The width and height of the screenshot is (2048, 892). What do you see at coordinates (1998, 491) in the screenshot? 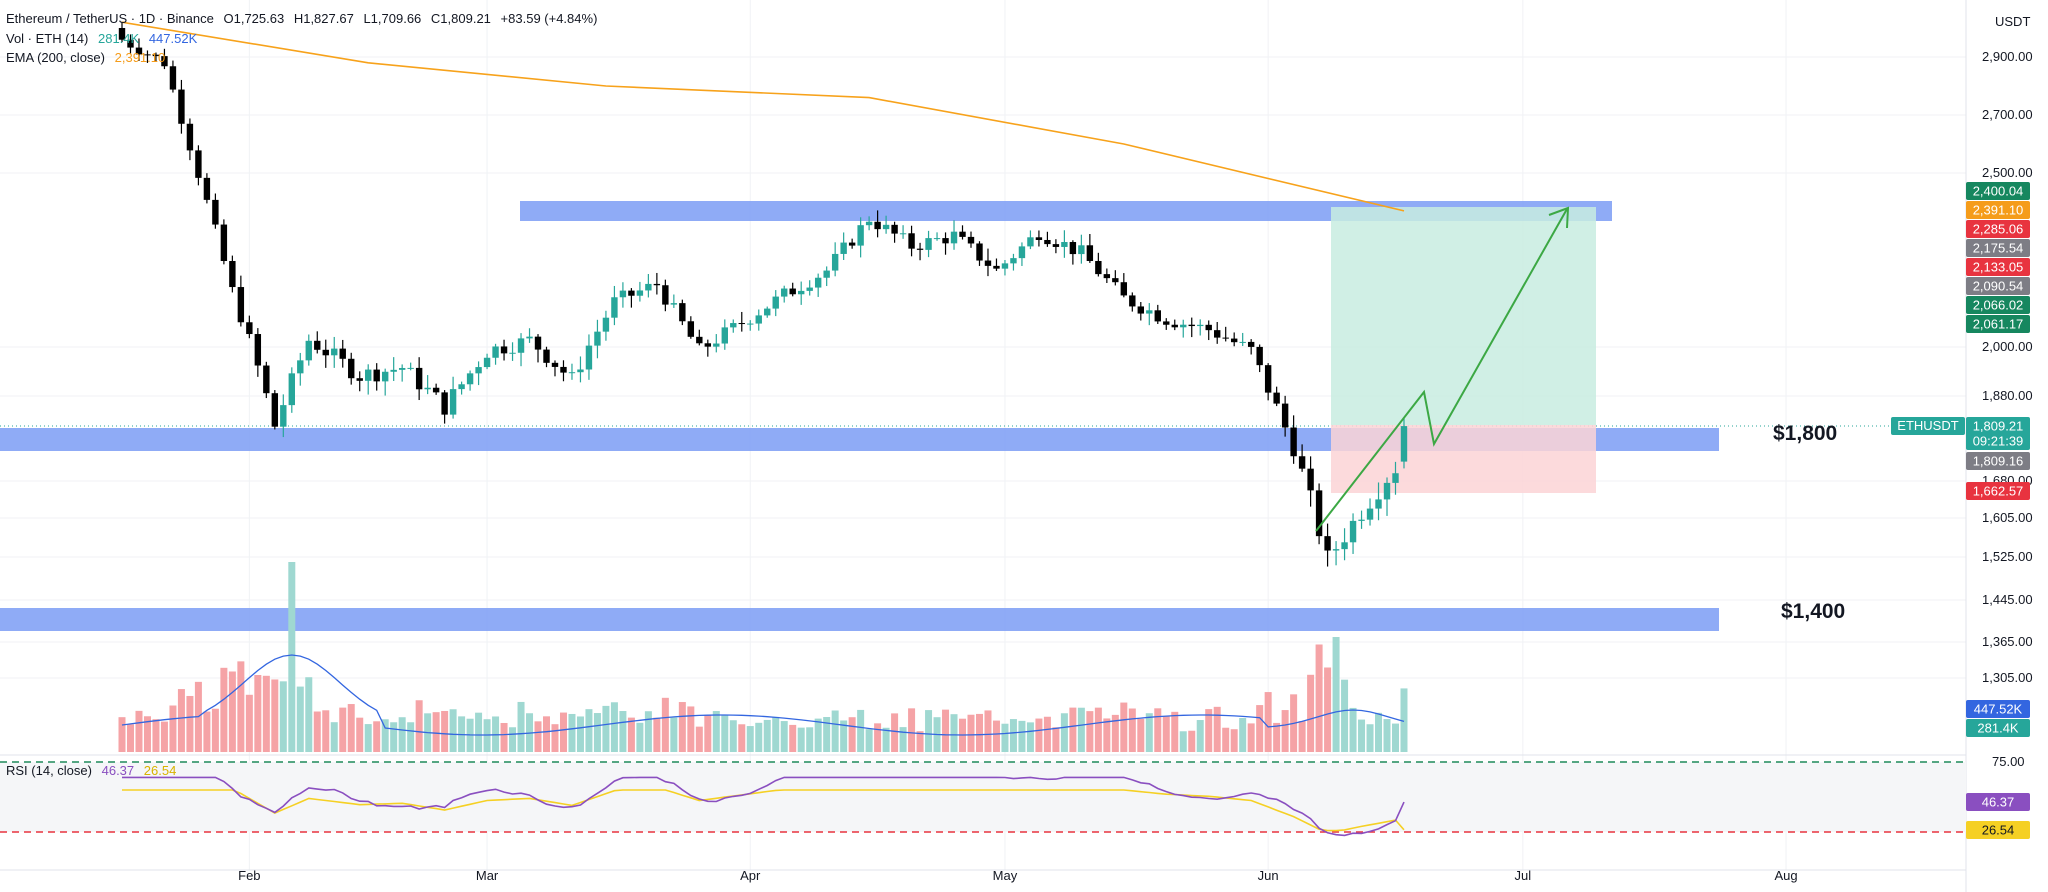
I see `price-badge-text: 1,662.57` at bounding box center [1998, 491].